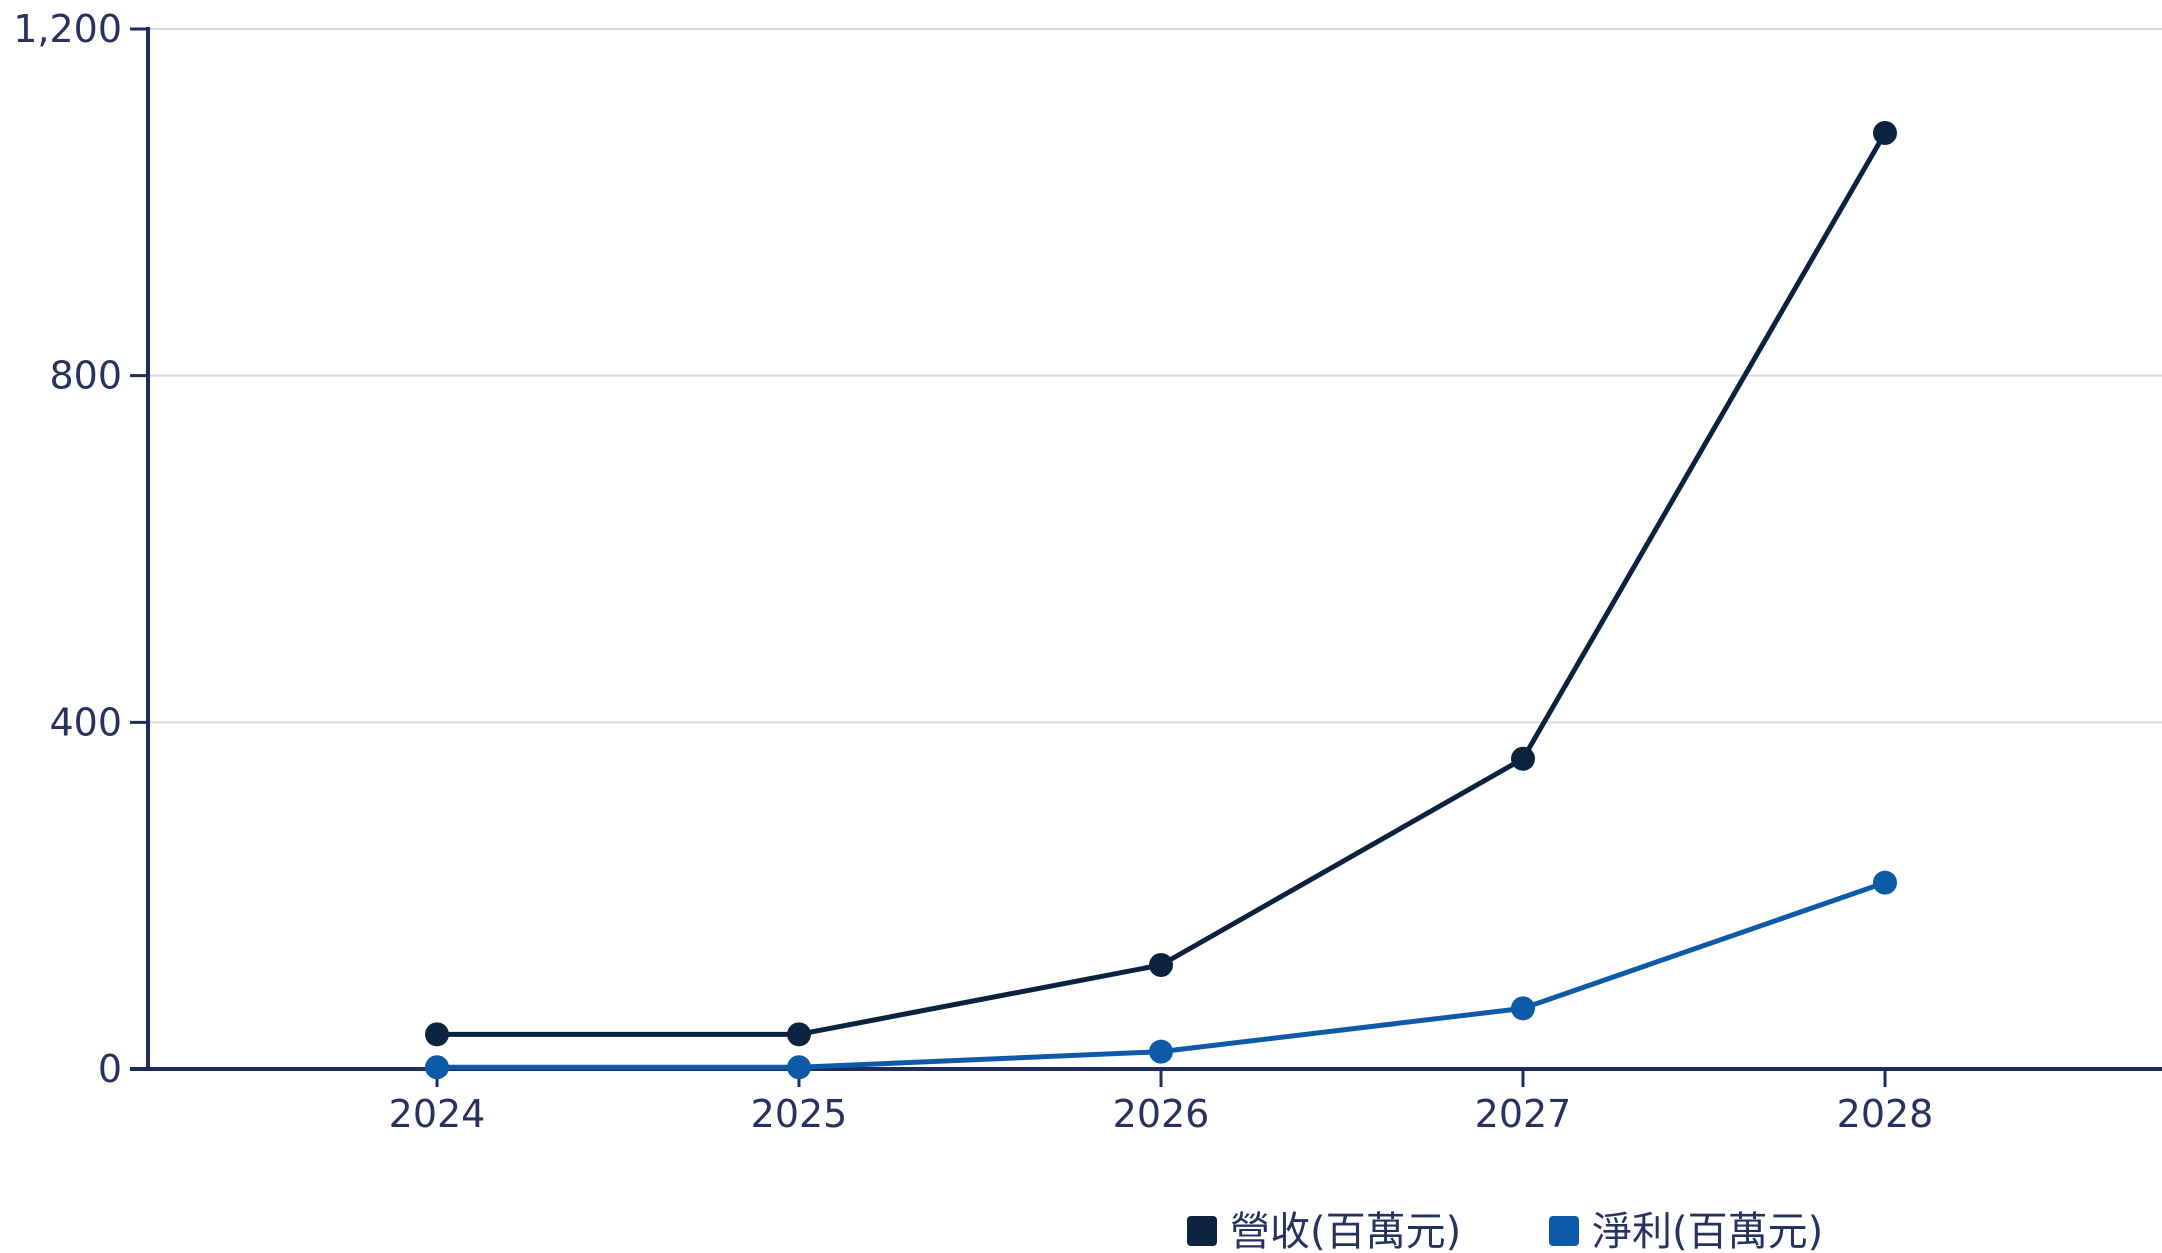  Describe the element at coordinates (1161, 1114) in the screenshot. I see `x-tick-label-2: 2026` at that location.